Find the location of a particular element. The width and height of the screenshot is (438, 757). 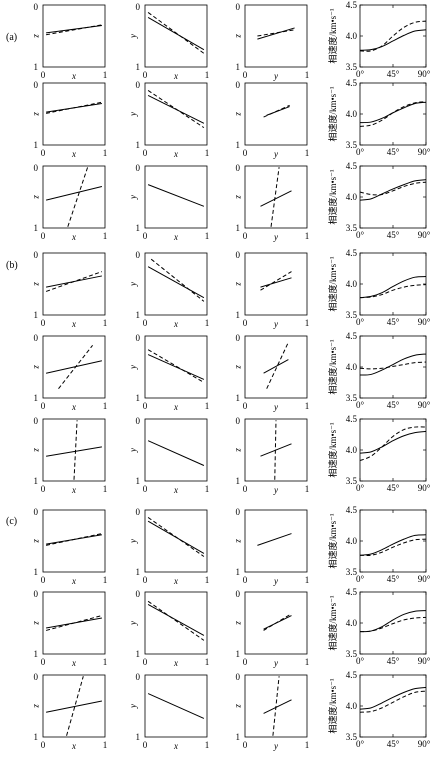

dashed-curve is located at coordinates (393, 365).